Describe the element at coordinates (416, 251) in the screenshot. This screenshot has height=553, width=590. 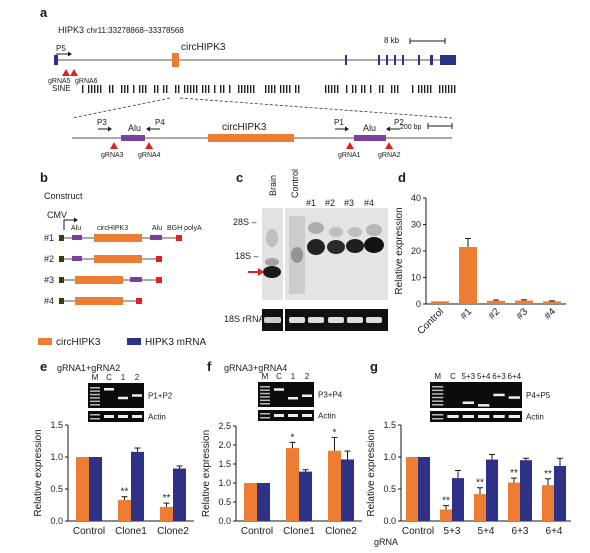
I see `y-tick-label: 20` at that location.